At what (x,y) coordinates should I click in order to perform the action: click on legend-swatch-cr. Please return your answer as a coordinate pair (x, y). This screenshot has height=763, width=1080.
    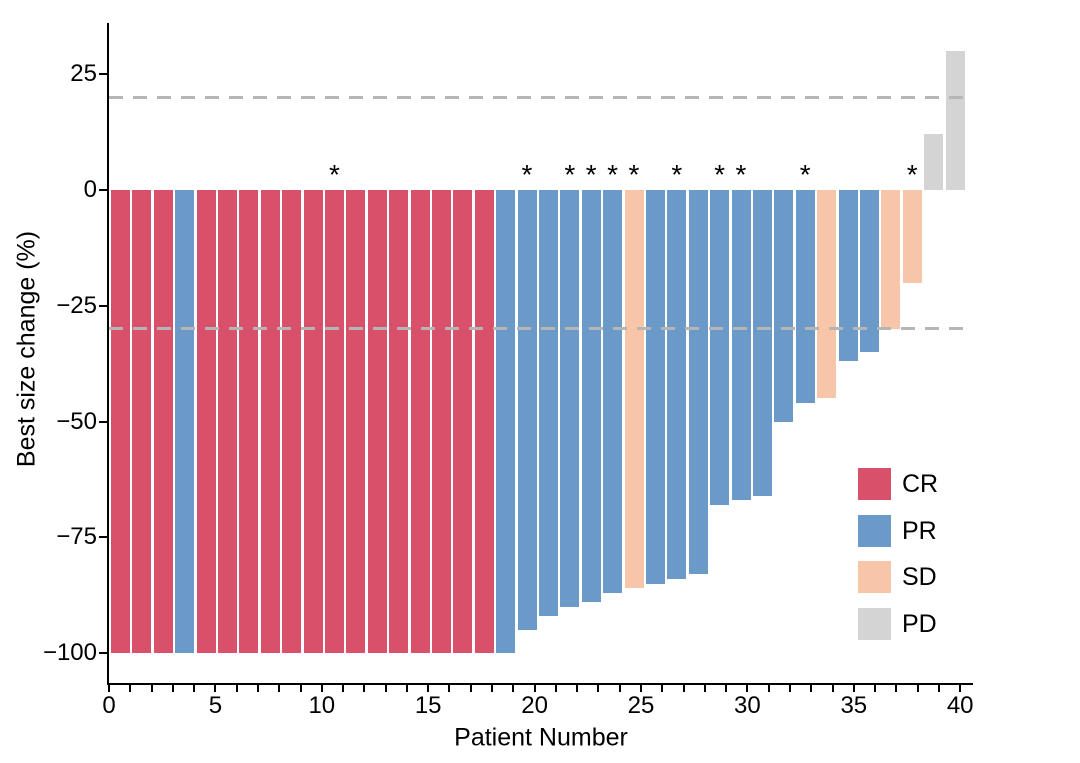
    Looking at the image, I should click on (874, 484).